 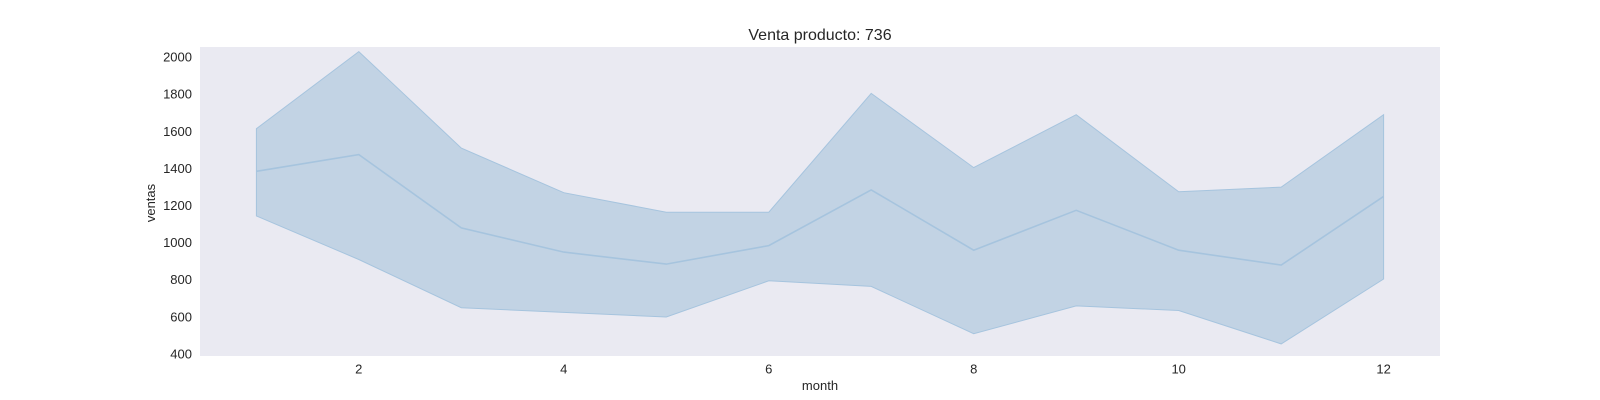 What do you see at coordinates (177, 242) in the screenshot?
I see `y-tick-label: 1000` at bounding box center [177, 242].